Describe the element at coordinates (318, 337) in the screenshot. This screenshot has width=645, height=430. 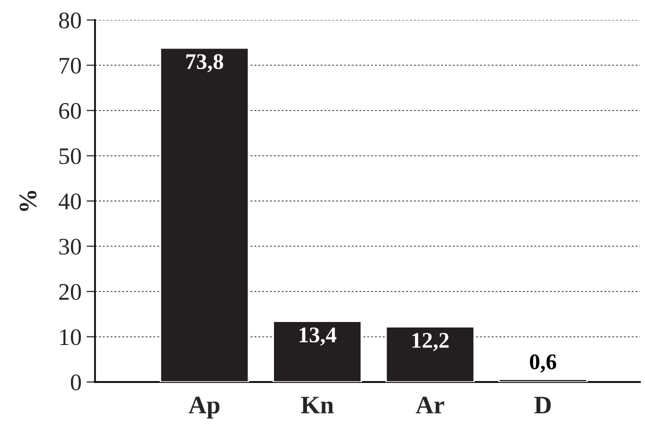
I see `data-label: 13,4` at that location.